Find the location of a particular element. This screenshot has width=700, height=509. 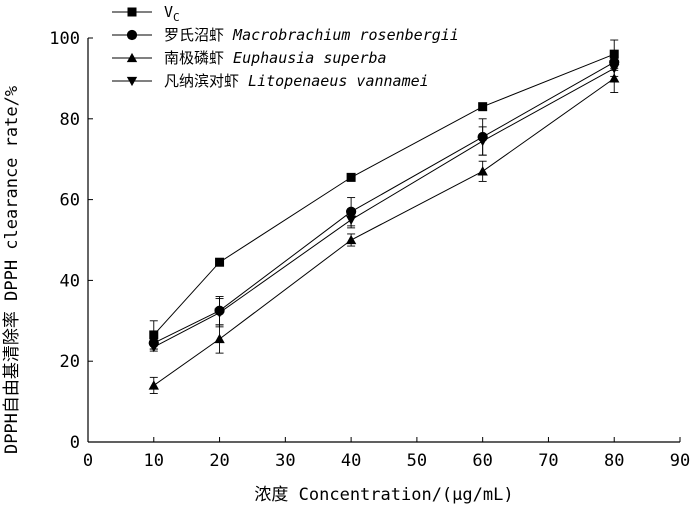

y-tick-label: 20 is located at coordinates (70, 362).